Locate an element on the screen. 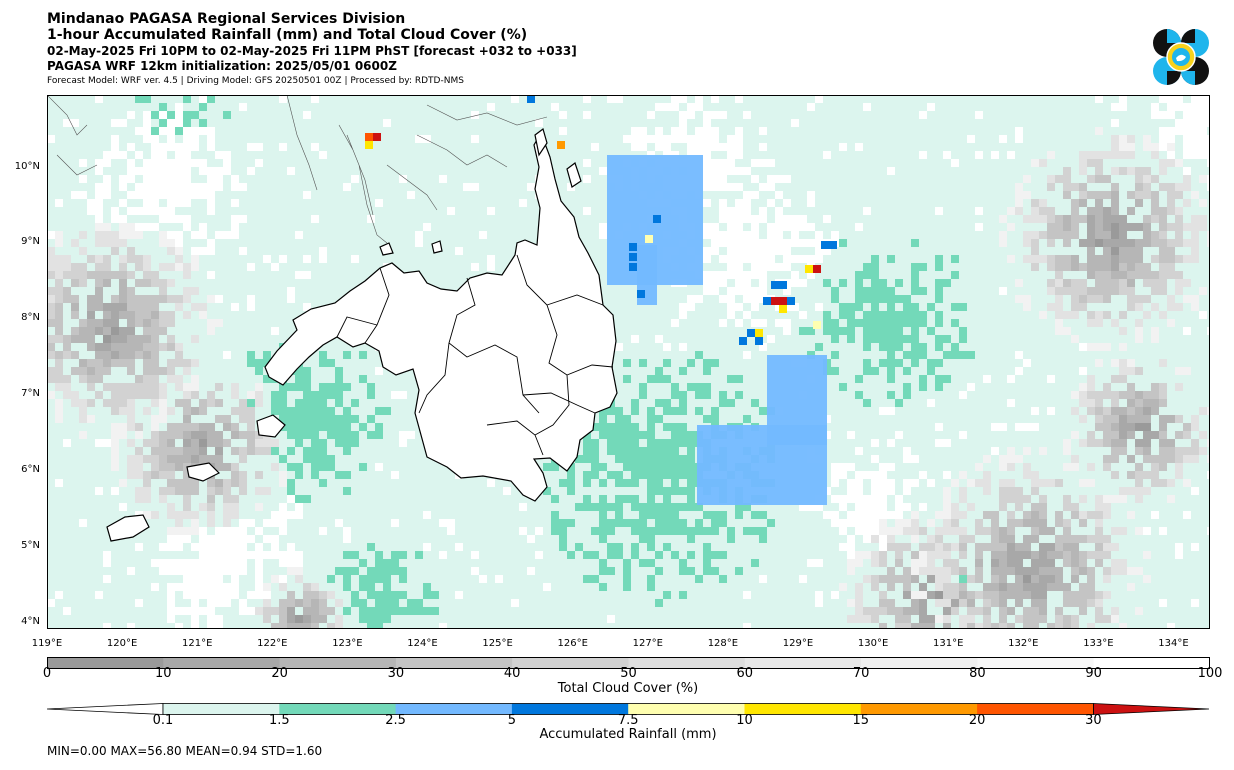 The image size is (1234, 770). rainfall-colorbar is located at coordinates (628, 709).